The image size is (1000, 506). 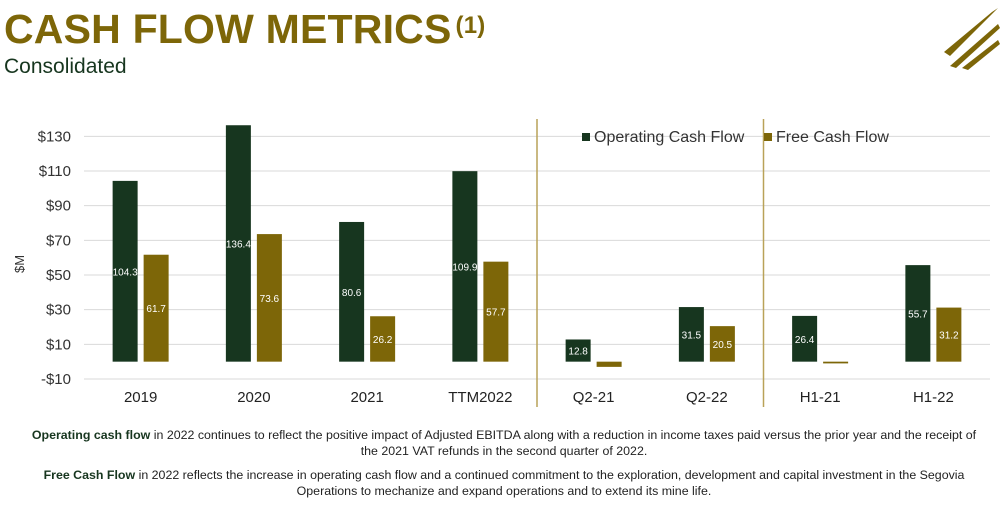 What do you see at coordinates (55, 171) in the screenshot?
I see `y-tick-label: $110` at bounding box center [55, 171].